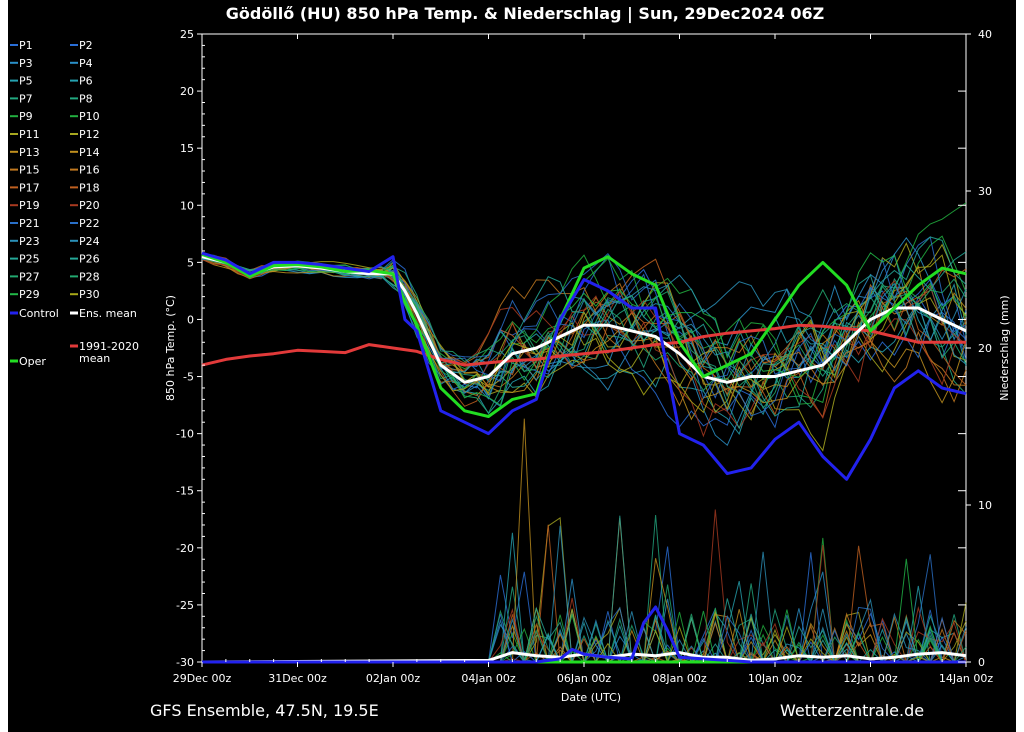  I want to click on legend-label-oper: Oper, so click(32, 361).